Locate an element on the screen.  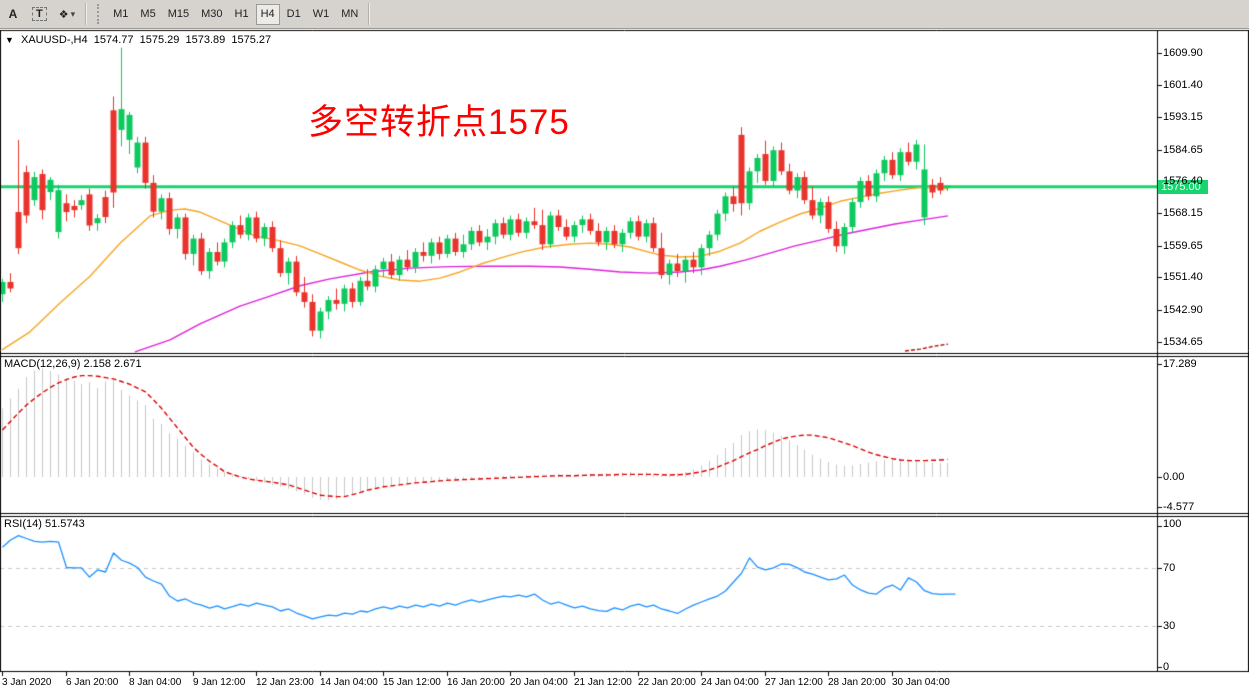
timeframe-button-h1: H1 is located at coordinates (241, 14).